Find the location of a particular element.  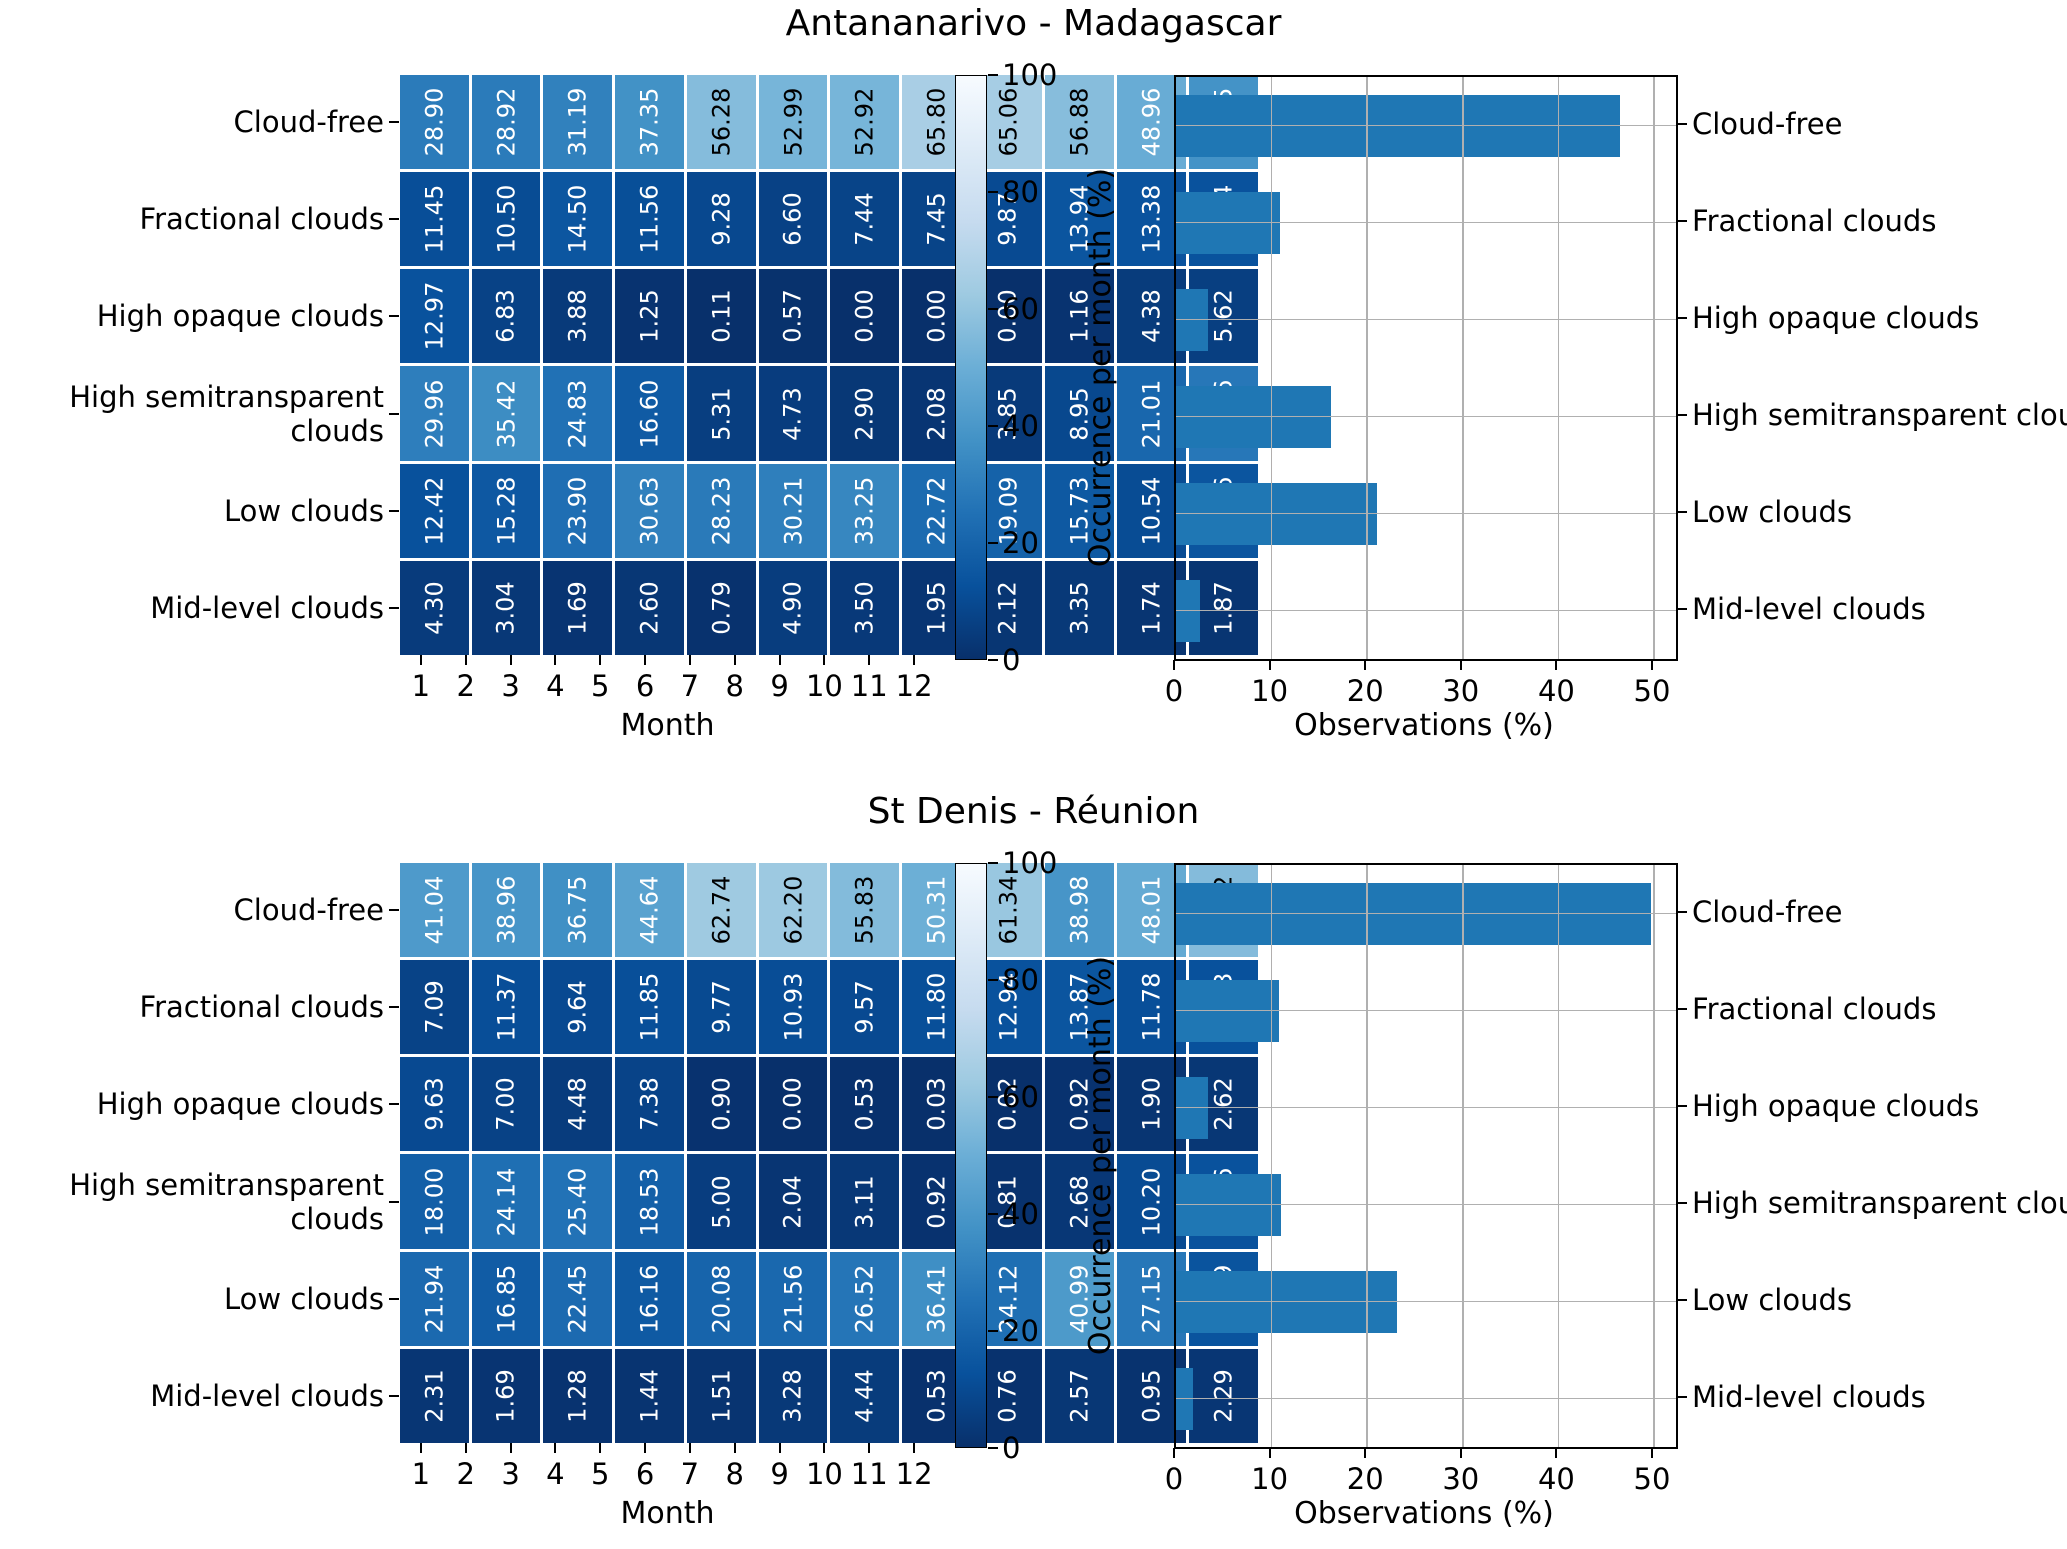

heatmap-cell-value: 21.56 is located at coordinates (792, 1299).